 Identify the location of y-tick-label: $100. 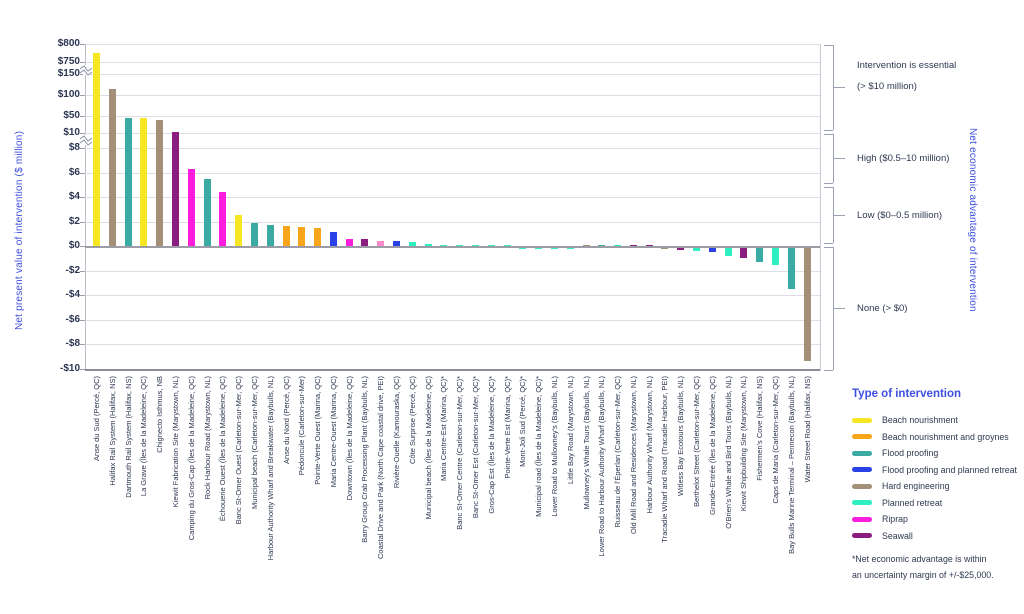
(68, 95).